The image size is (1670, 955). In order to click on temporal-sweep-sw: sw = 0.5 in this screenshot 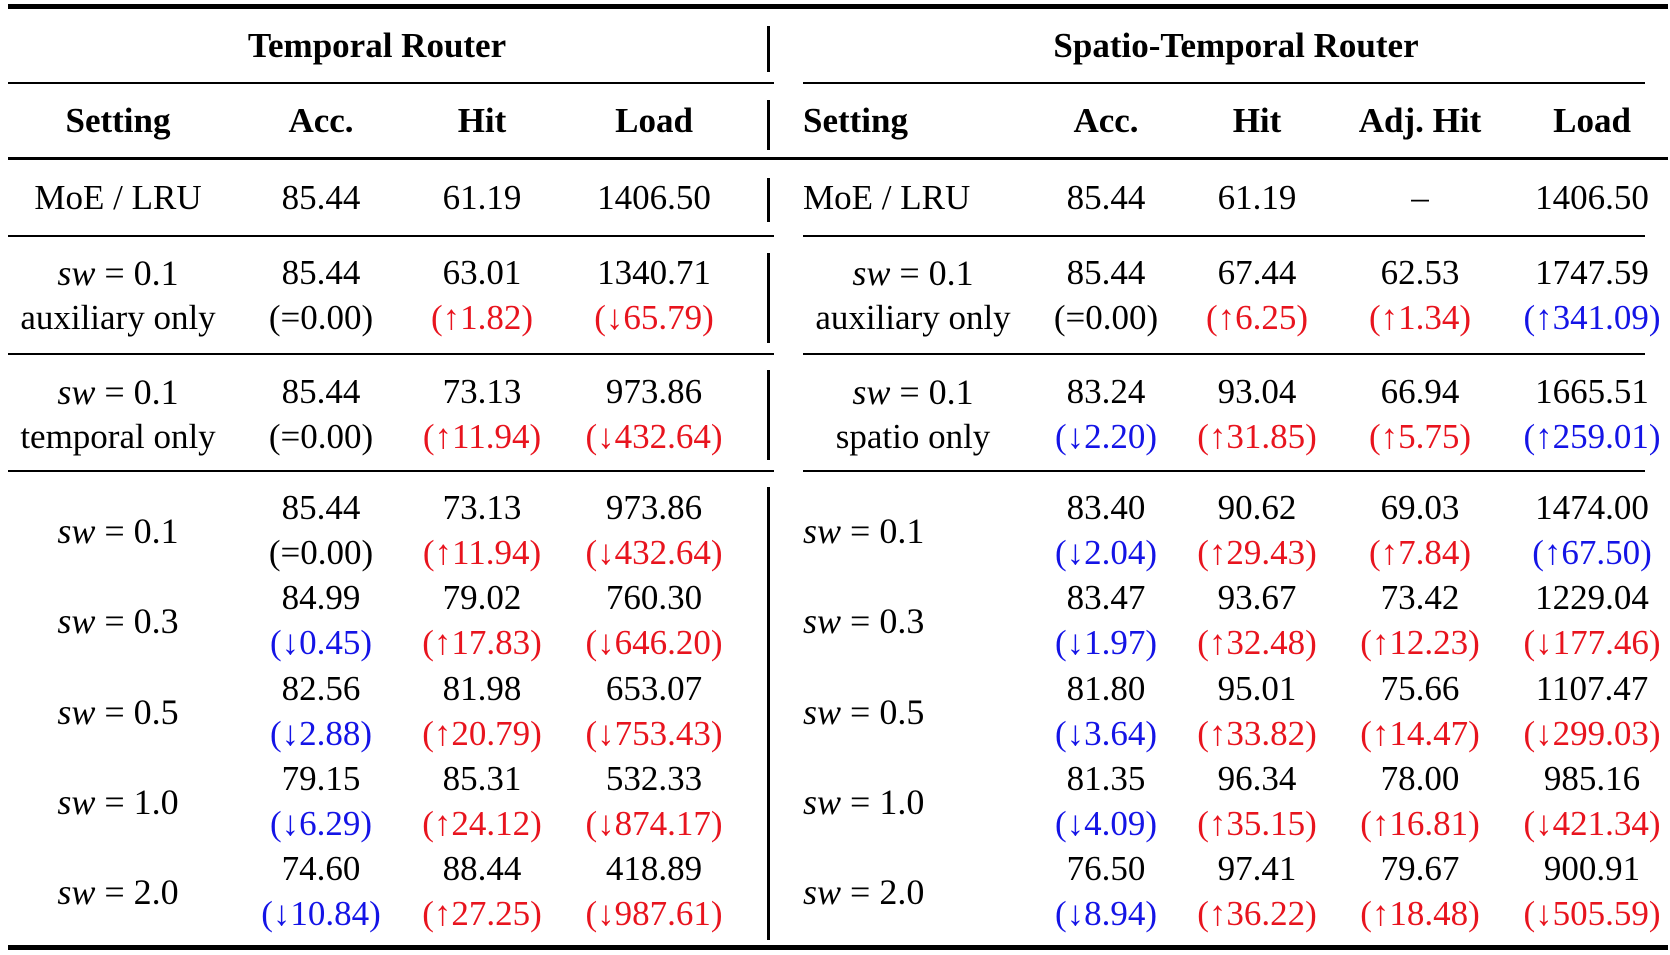, I will do `click(117, 712)`.